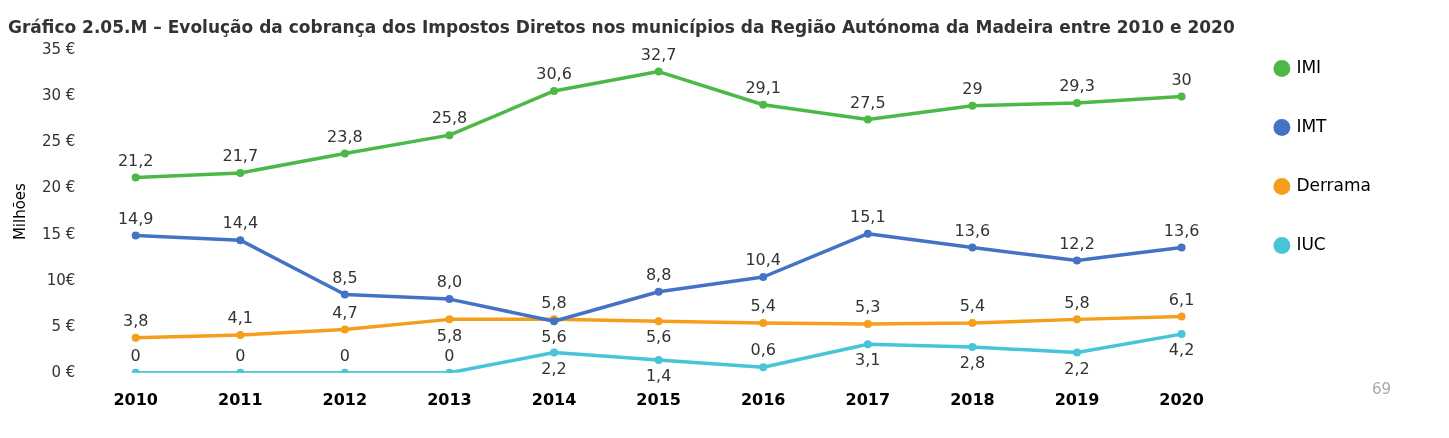  What do you see at coordinates (63, 371) in the screenshot?
I see `y-tick-label: 0 €` at bounding box center [63, 371].